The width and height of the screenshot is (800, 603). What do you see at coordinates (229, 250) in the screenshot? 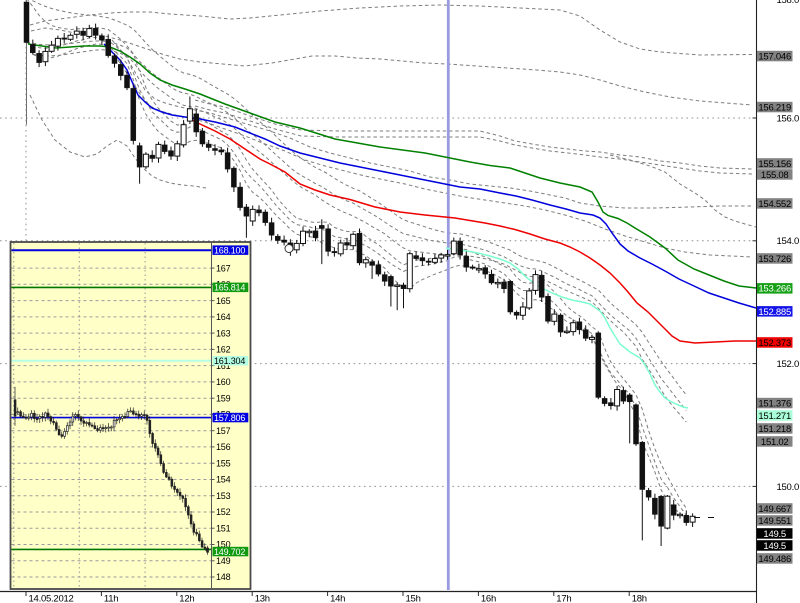
I see `svg-text: 168.100` at bounding box center [229, 250].